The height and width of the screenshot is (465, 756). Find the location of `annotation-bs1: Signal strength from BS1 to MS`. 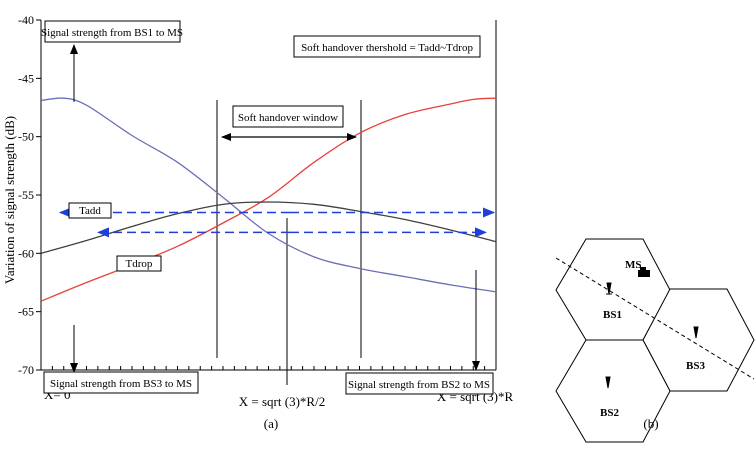

annotation-bs1: Signal strength from BS1 to MS is located at coordinates (112, 31).